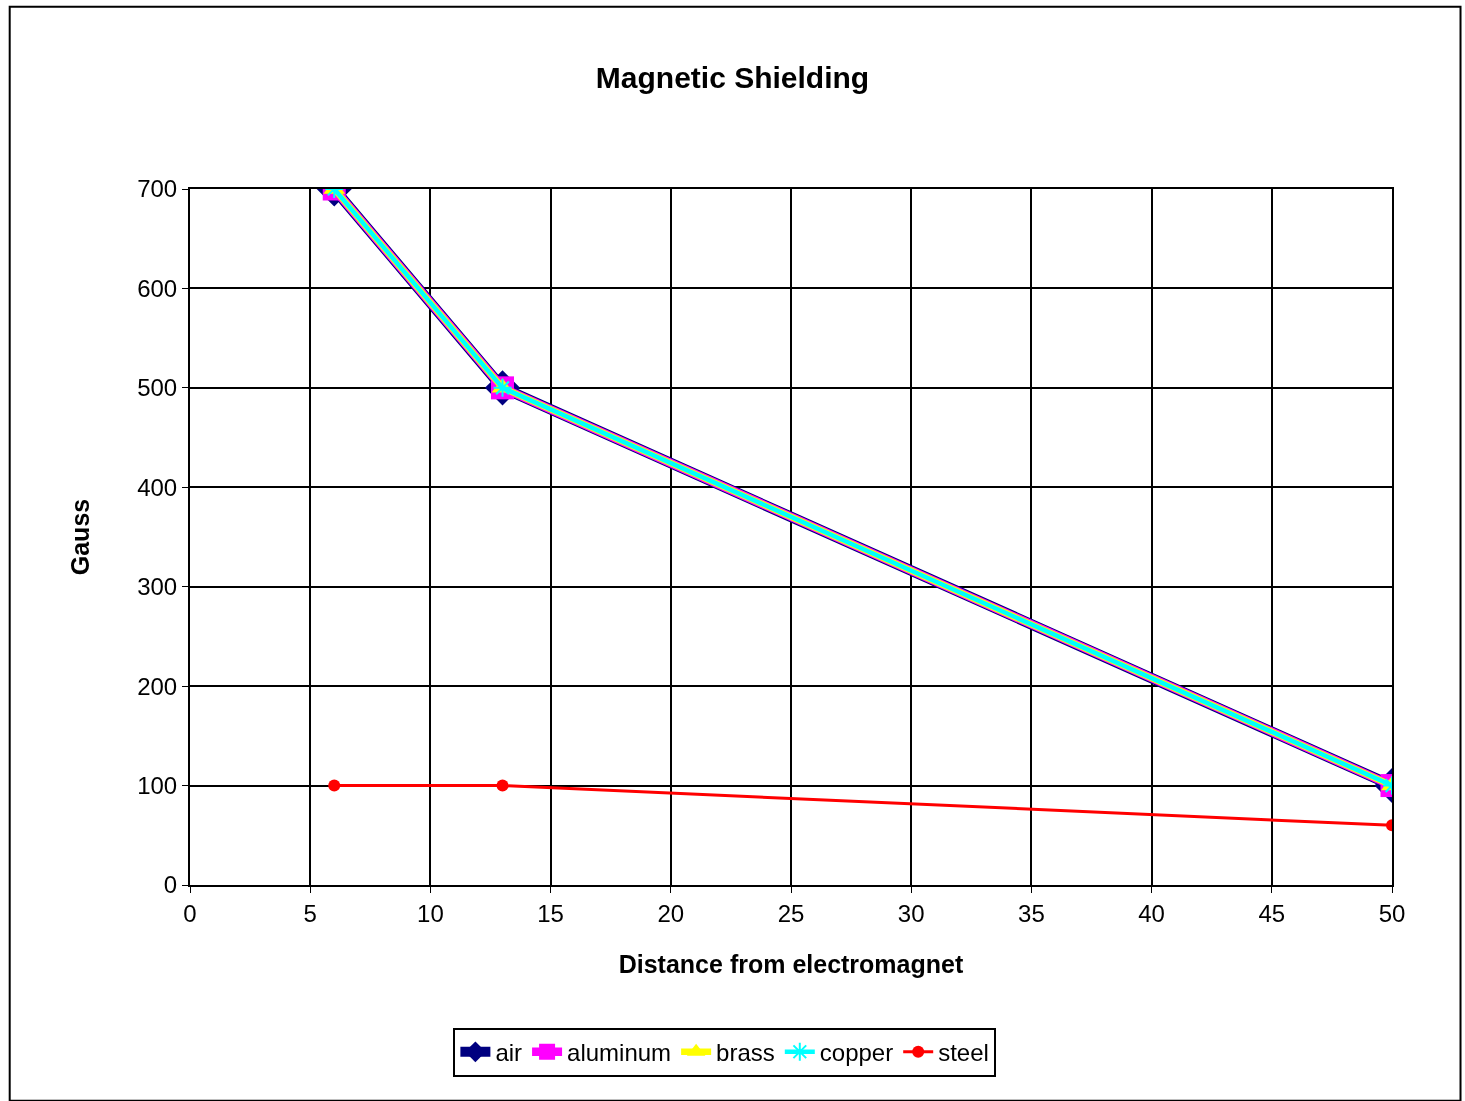  What do you see at coordinates (1272, 913) in the screenshot?
I see `x-tick-label: 45` at bounding box center [1272, 913].